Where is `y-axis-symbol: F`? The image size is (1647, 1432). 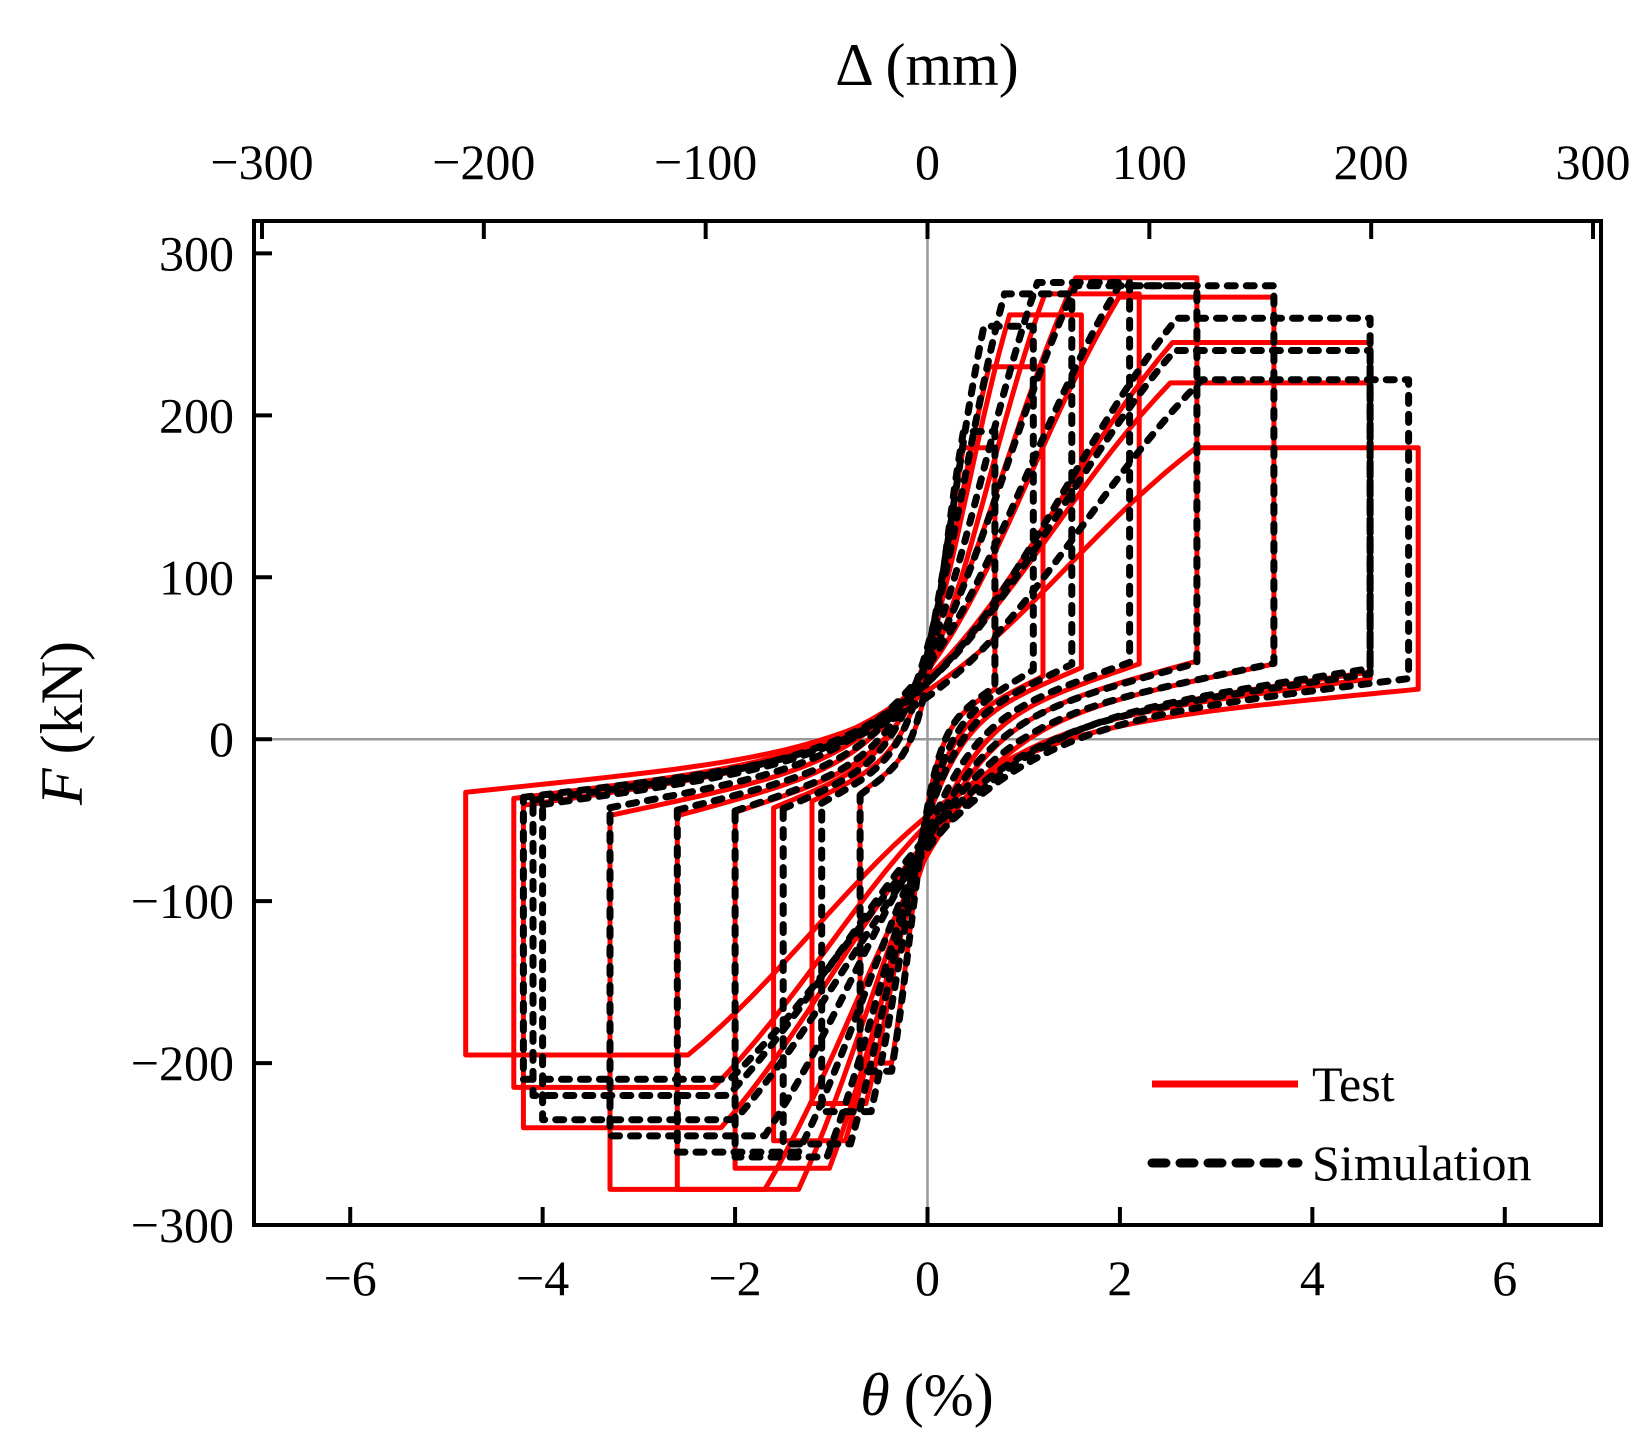
y-axis-symbol: F is located at coordinates (62, 786).